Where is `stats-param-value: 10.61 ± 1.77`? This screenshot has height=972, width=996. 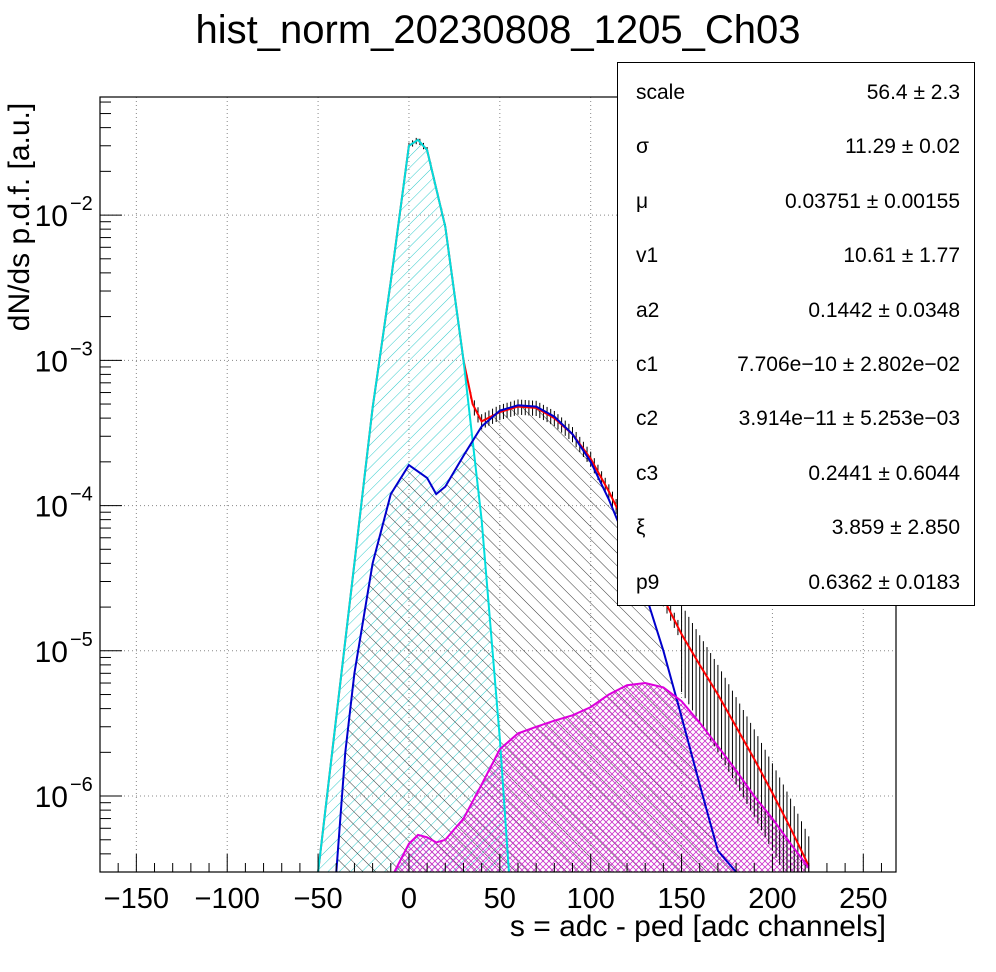 stats-param-value: 10.61 ± 1.77 is located at coordinates (901, 256).